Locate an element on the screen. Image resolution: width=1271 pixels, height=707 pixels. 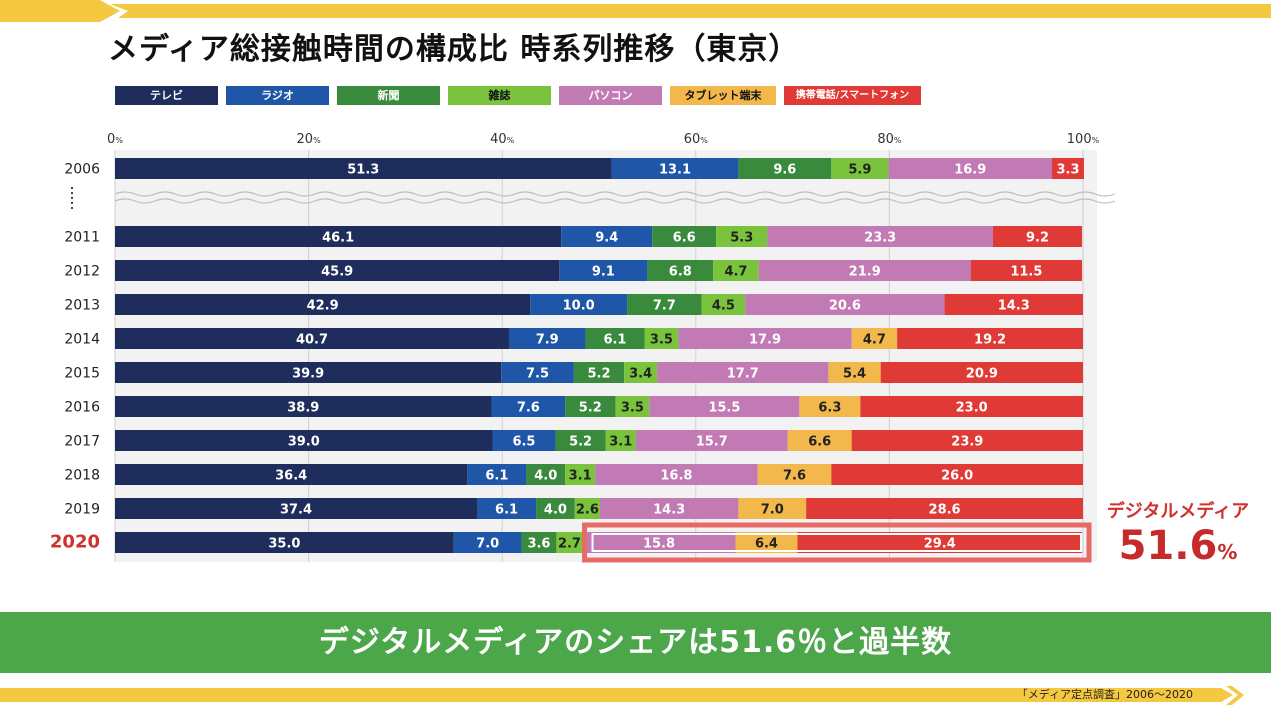
data-label: 2.7 is located at coordinates (569, 544).